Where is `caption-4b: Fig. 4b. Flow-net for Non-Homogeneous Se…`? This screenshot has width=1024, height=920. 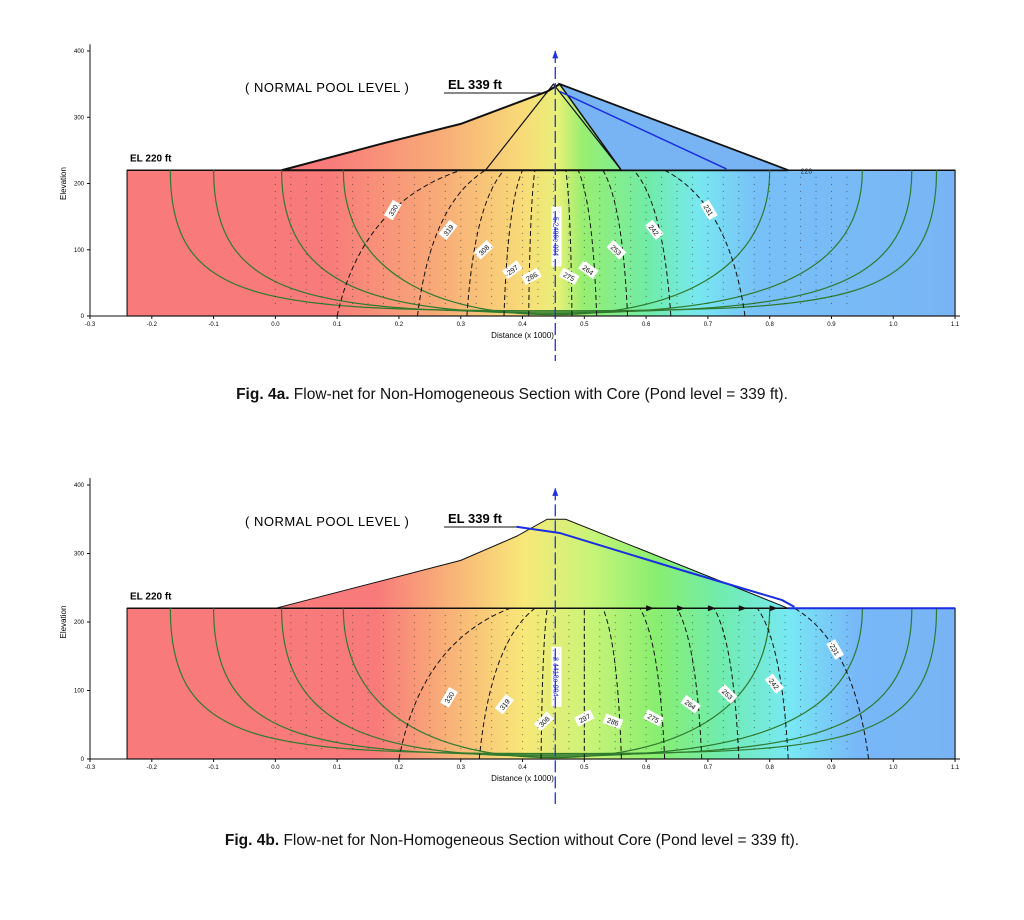 caption-4b: Fig. 4b. Flow-net for Non-Homogeneous Se… is located at coordinates (512, 841).